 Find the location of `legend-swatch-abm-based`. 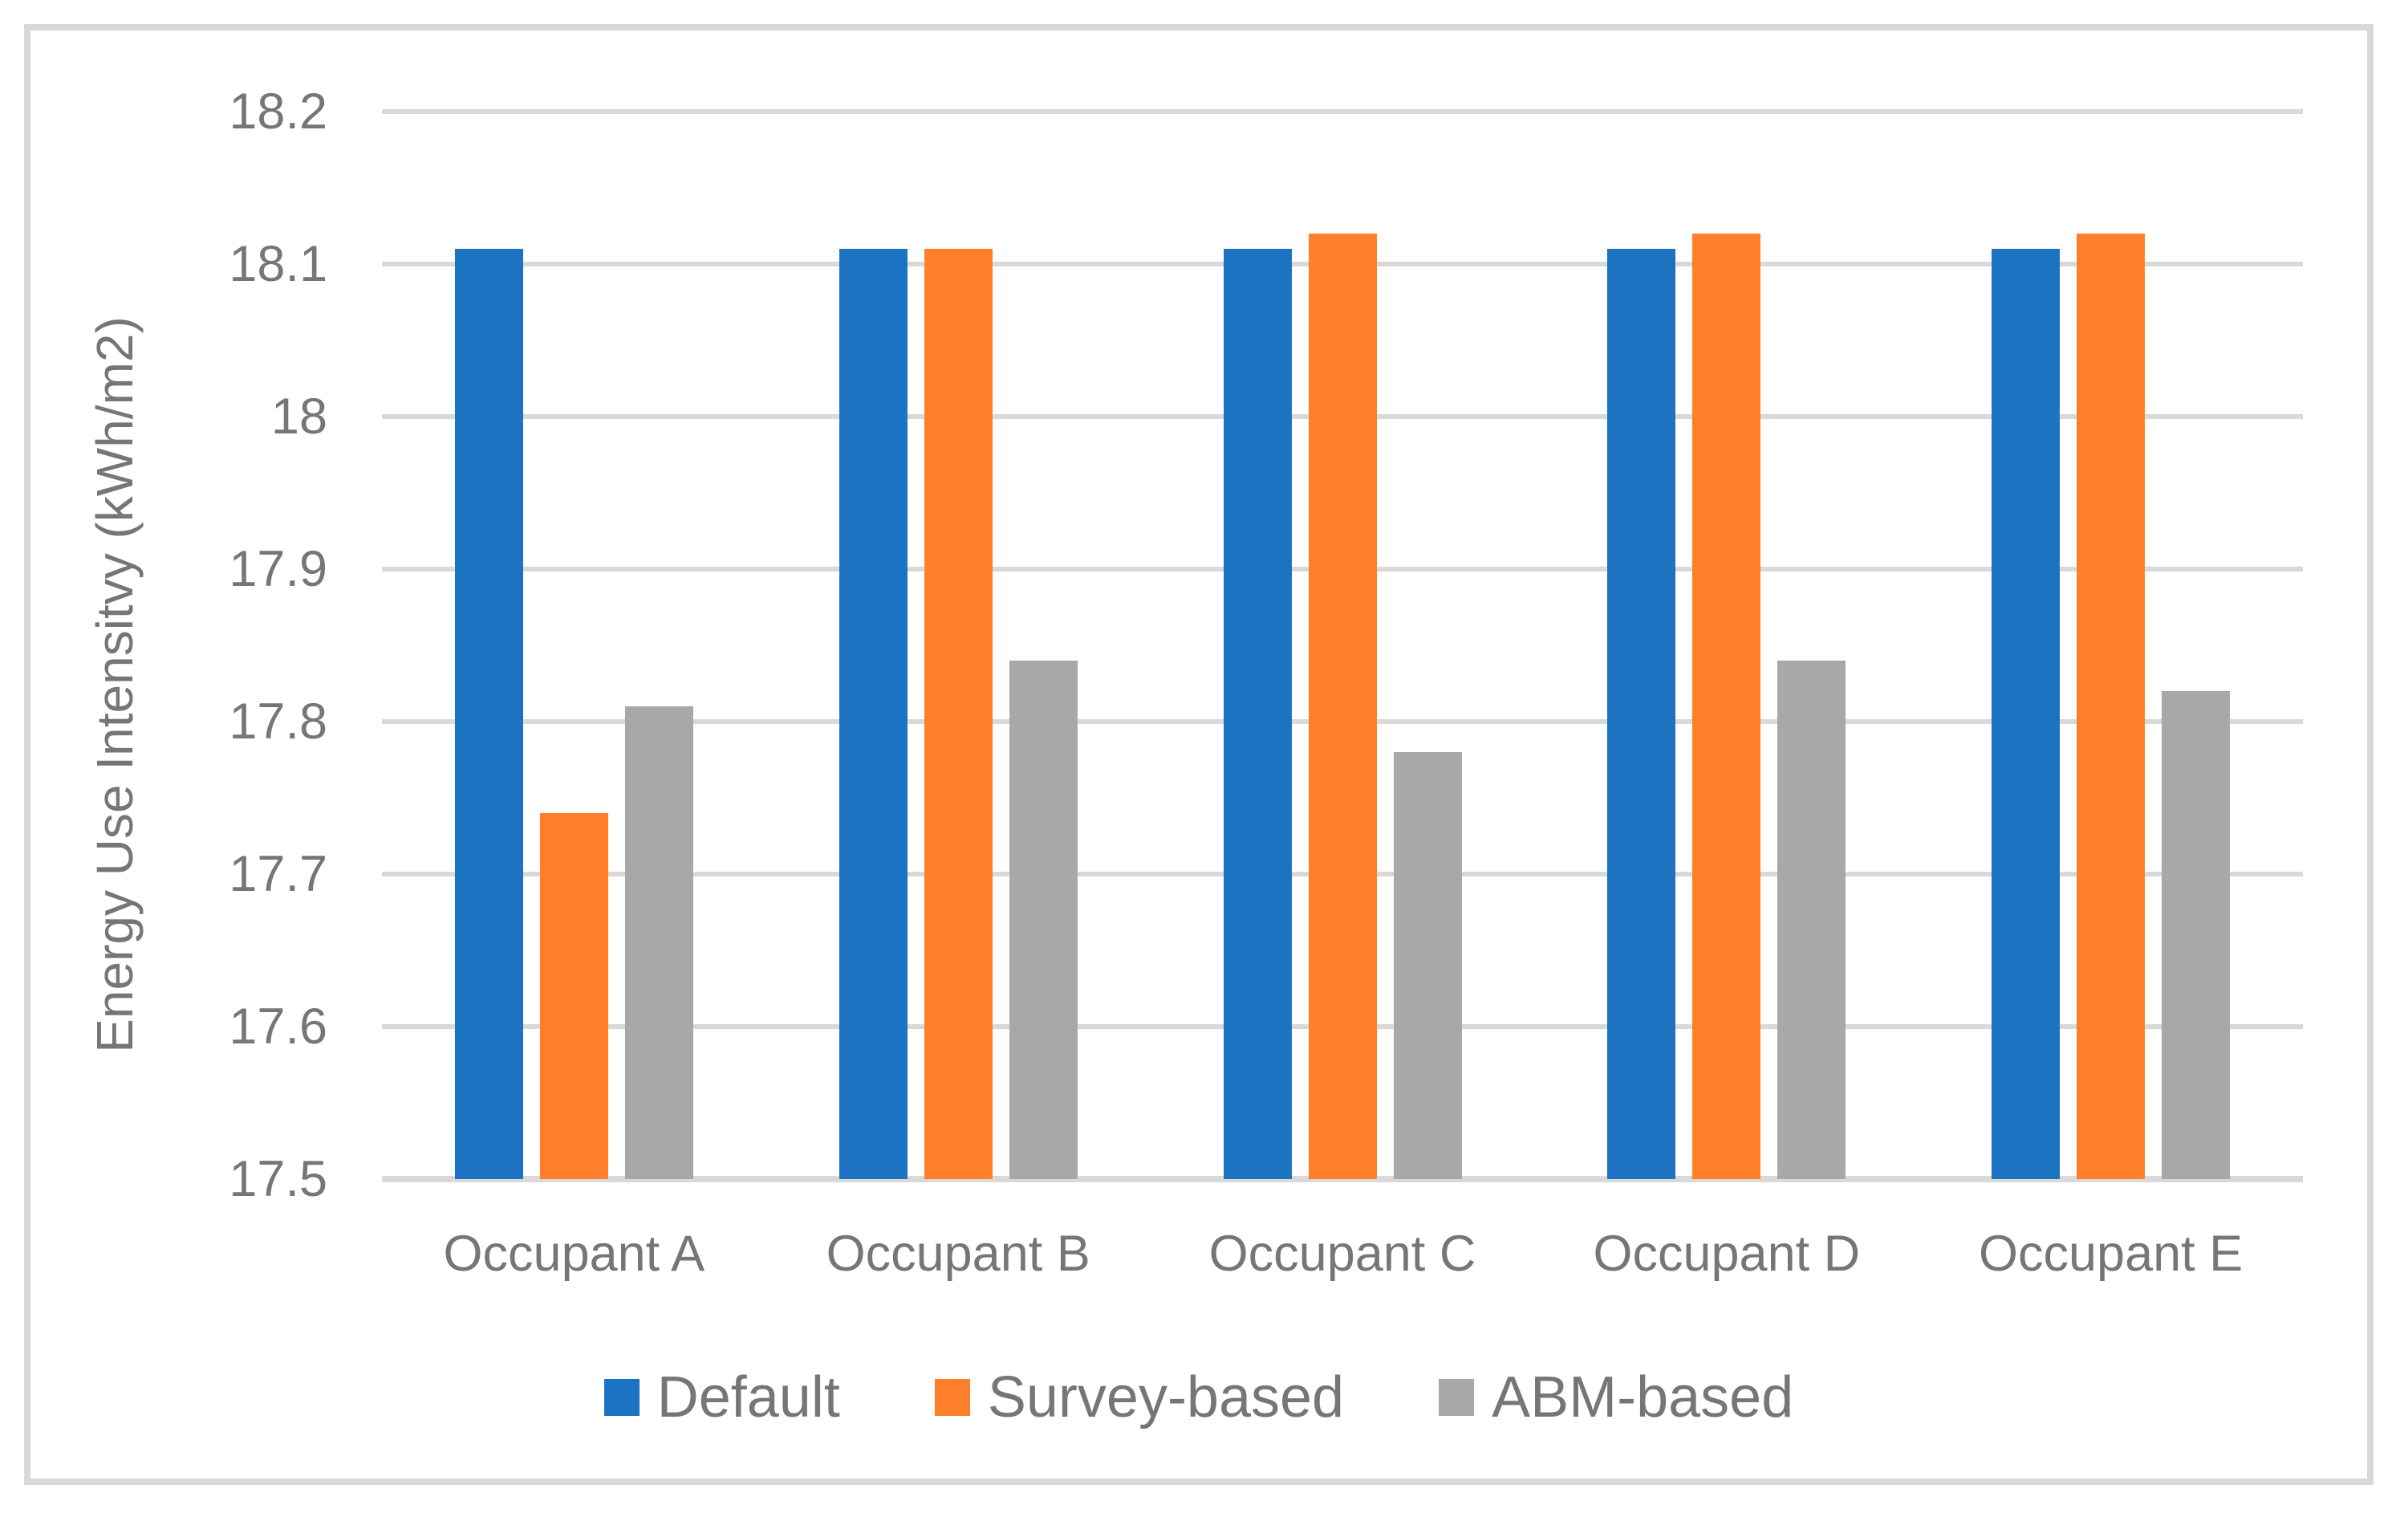

legend-swatch-abm-based is located at coordinates (1457, 1397).